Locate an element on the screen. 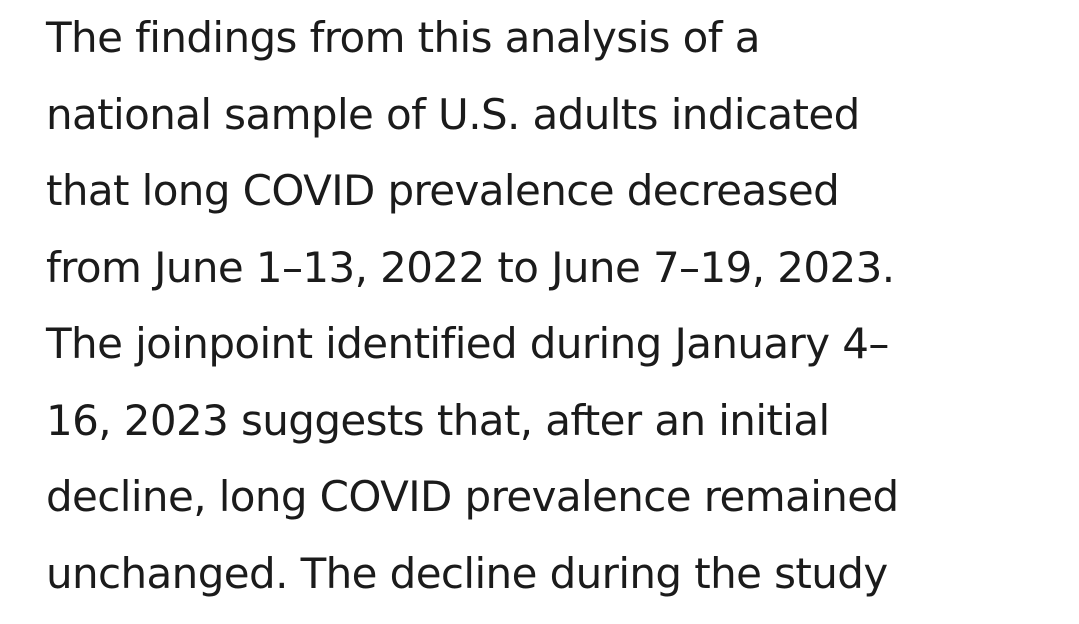  paragraph-line: national sample of U.S. adults indicated is located at coordinates (453, 114).